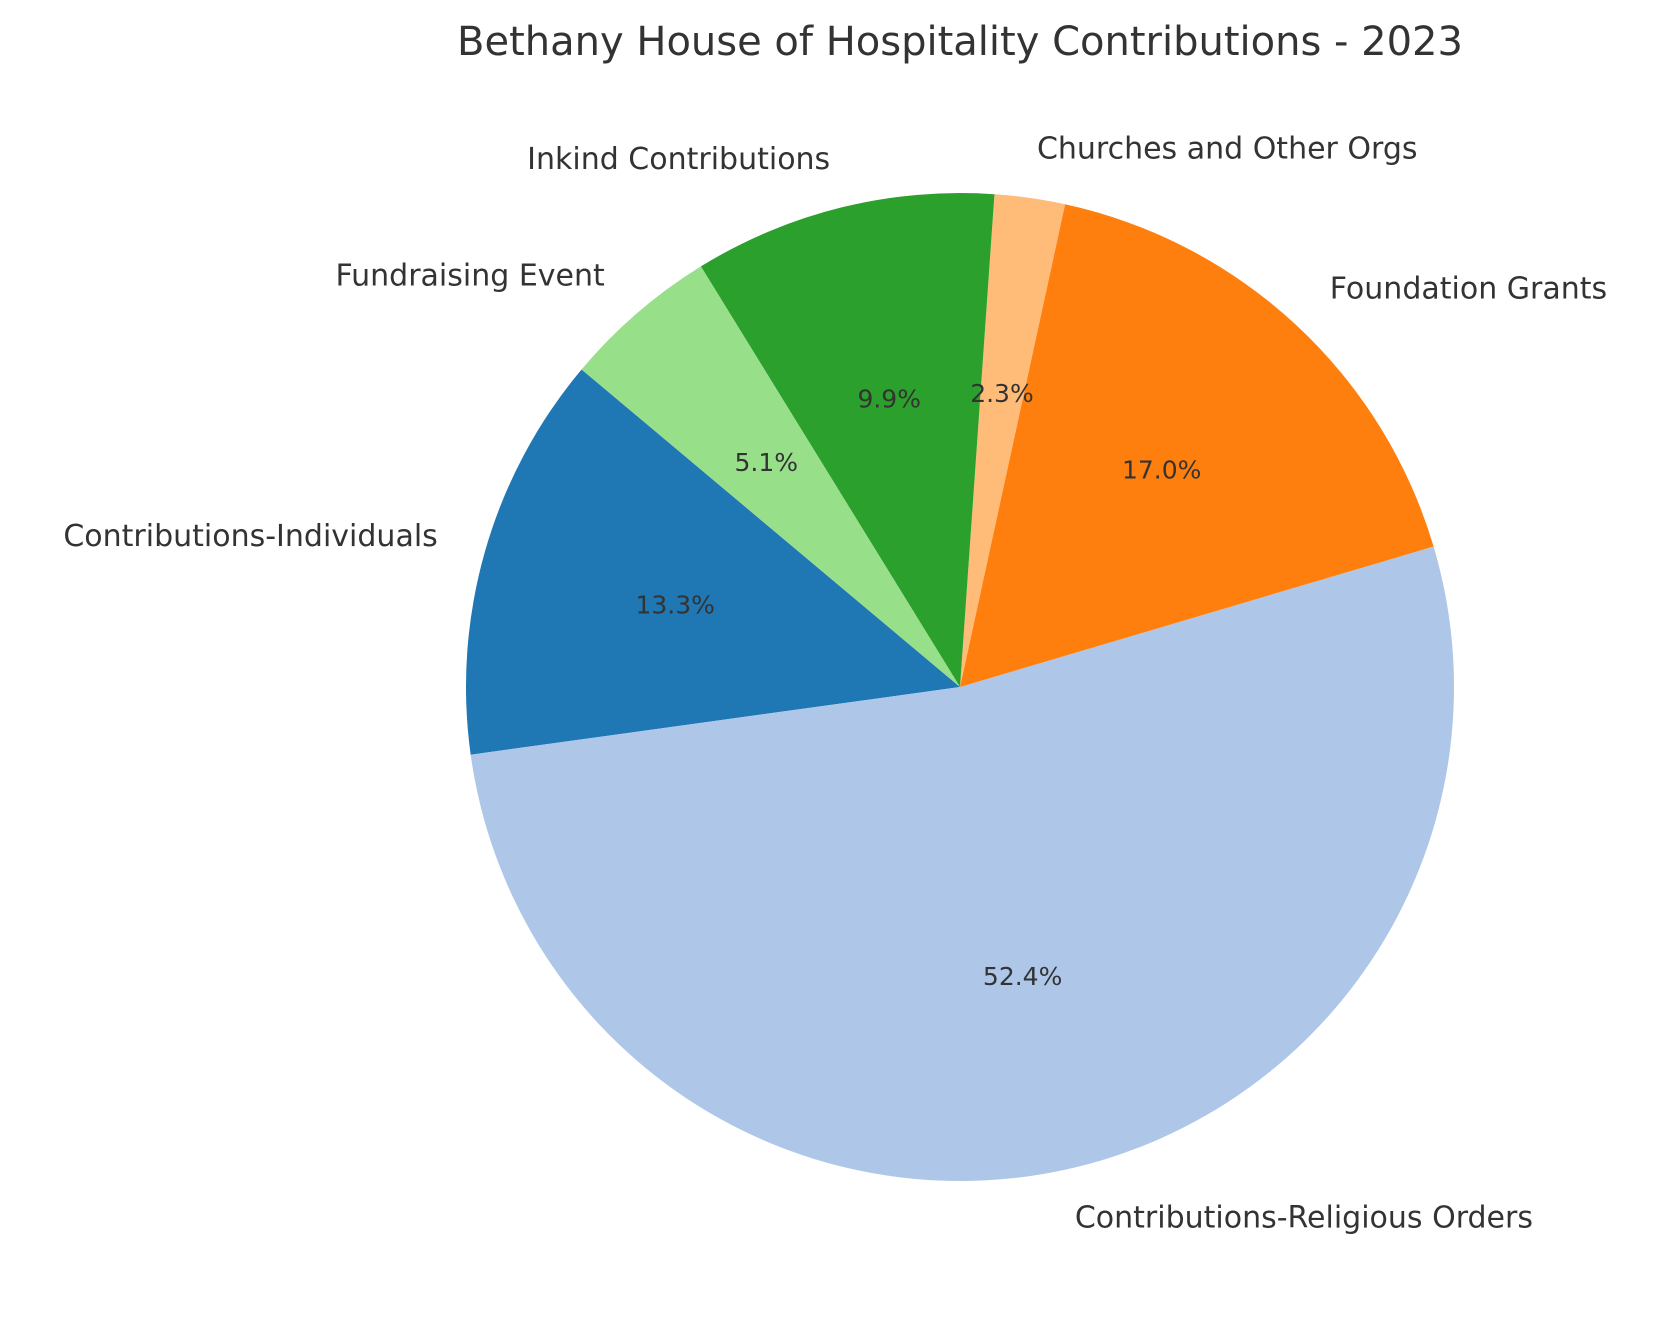  I want to click on pie-slice-foundation-grants, so click(1197, 445).